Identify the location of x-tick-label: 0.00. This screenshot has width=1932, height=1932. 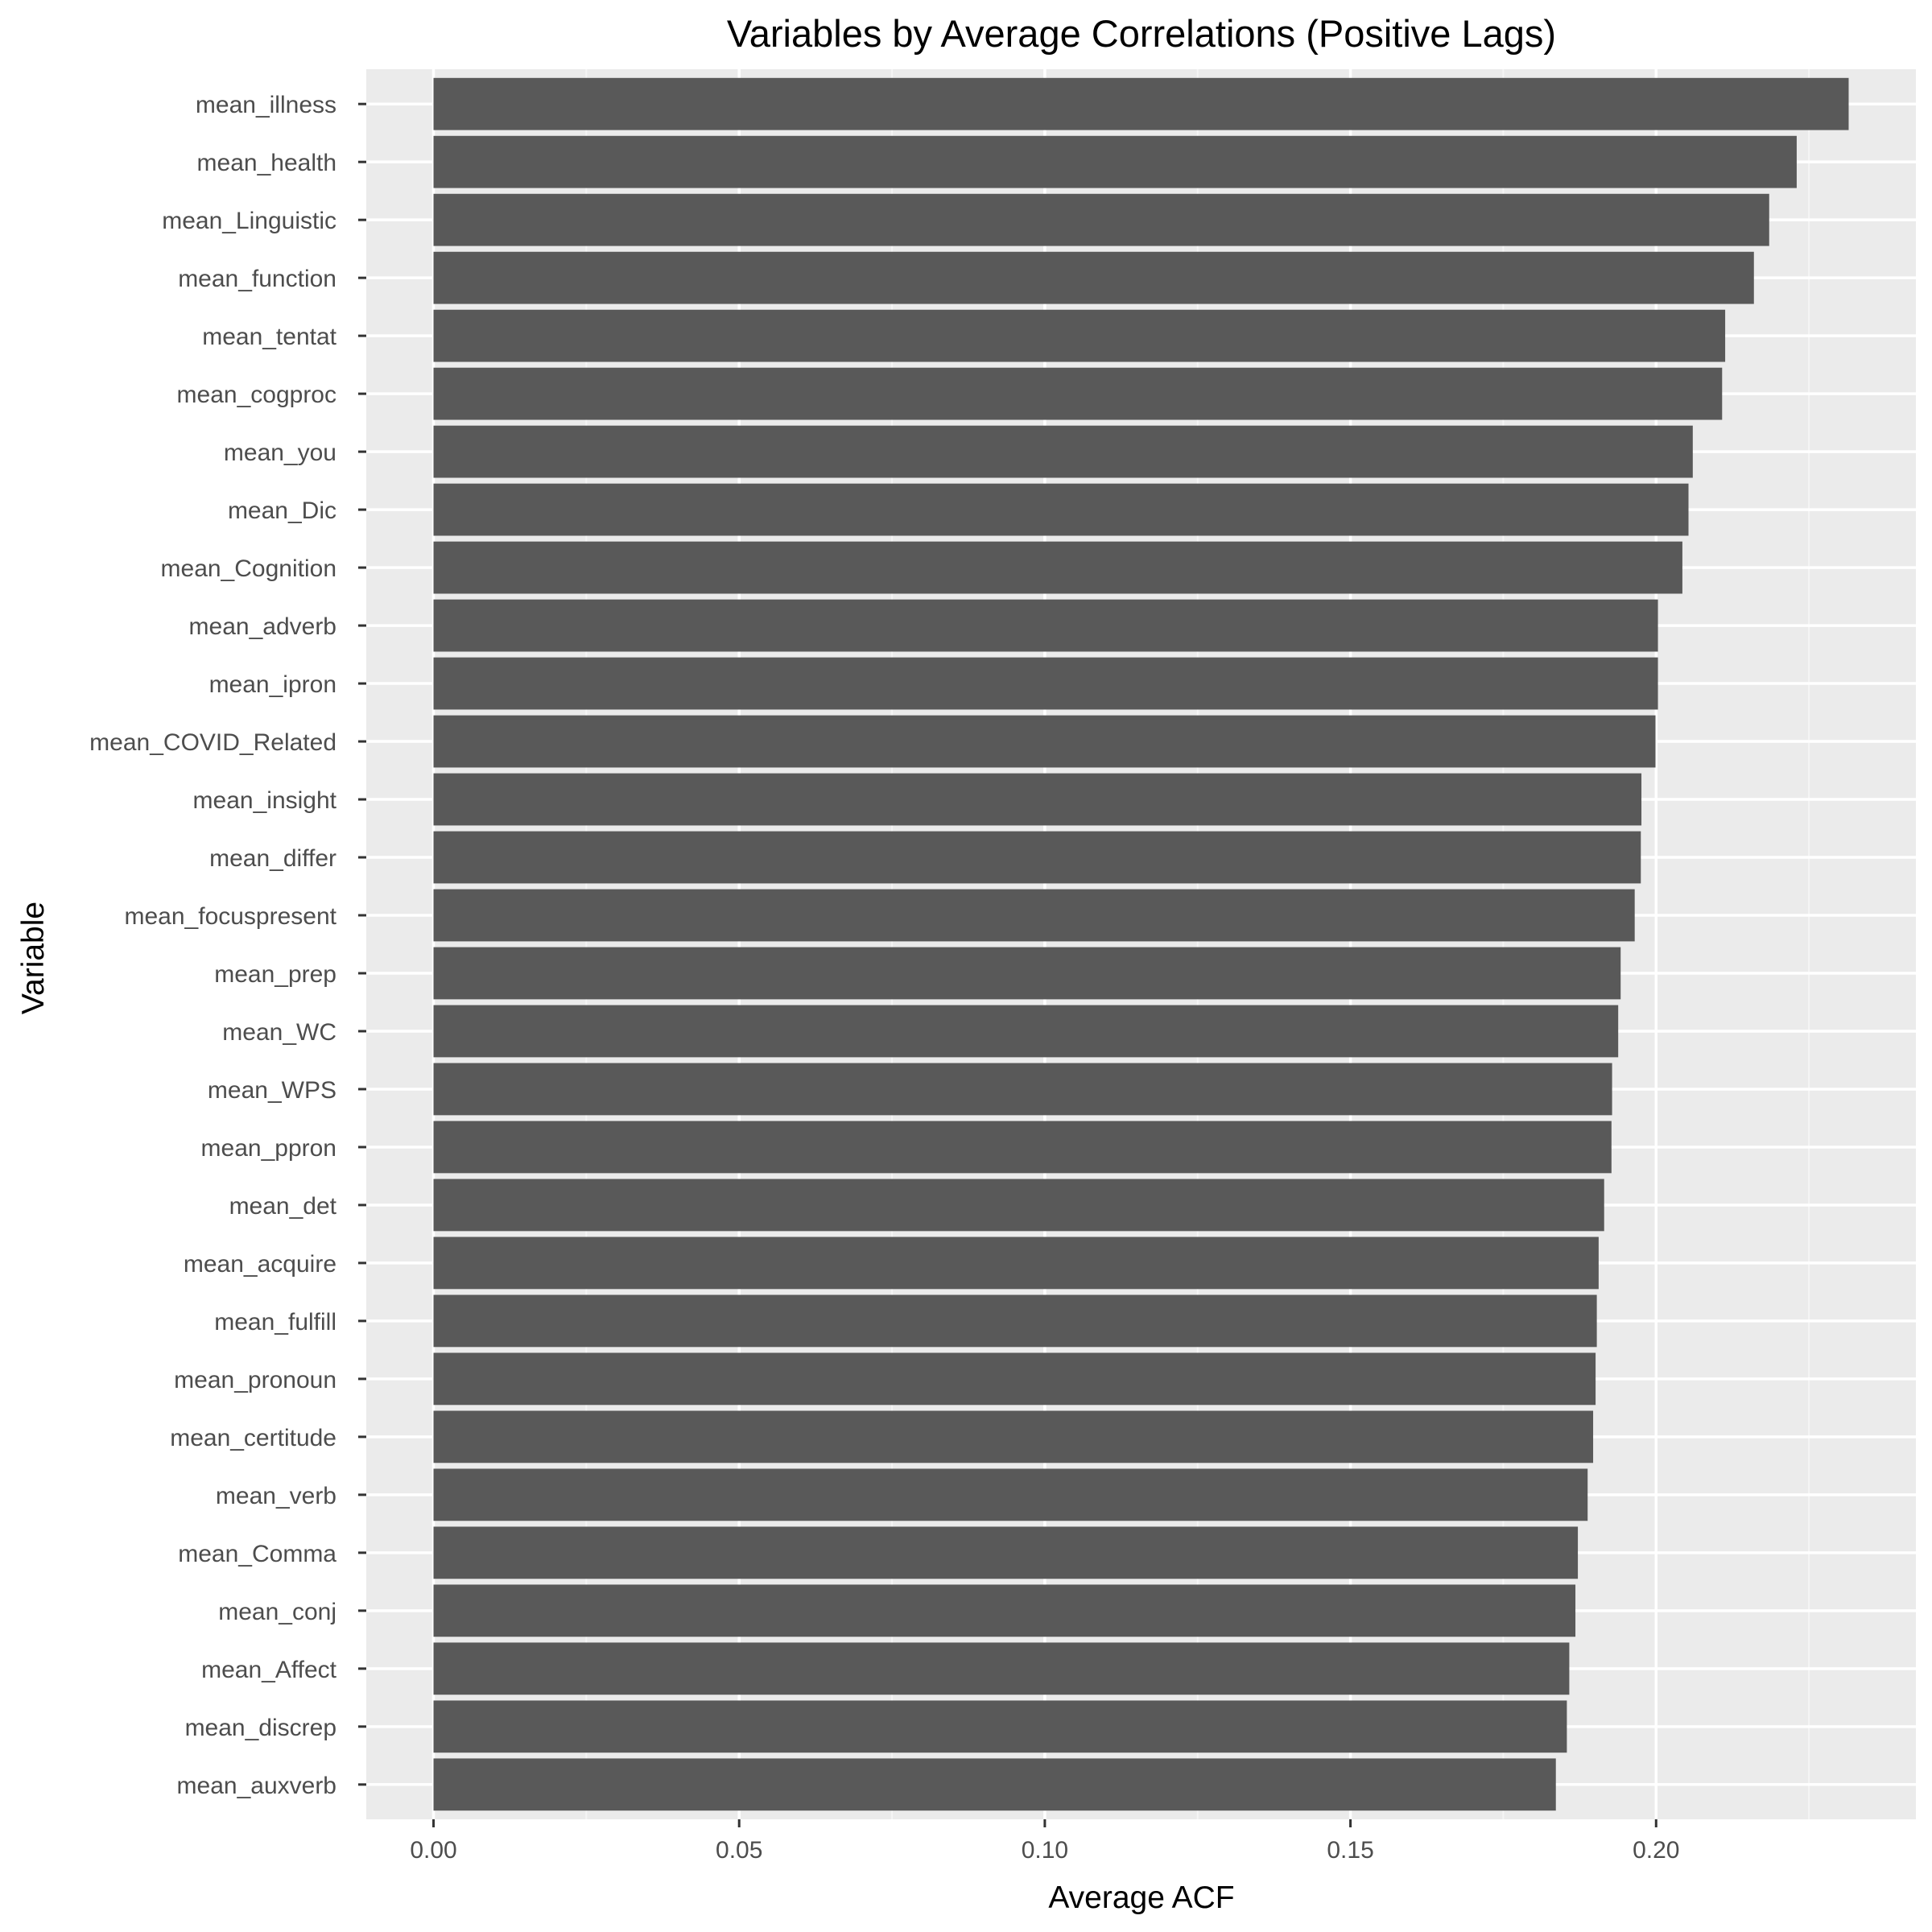
(433, 1851).